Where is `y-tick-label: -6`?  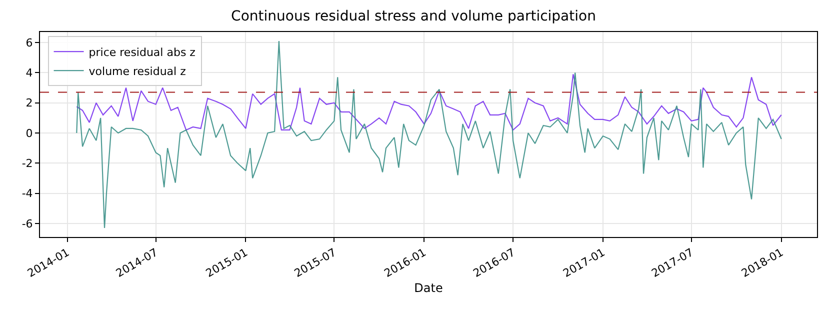
y-tick-label: -6 is located at coordinates (27, 223).